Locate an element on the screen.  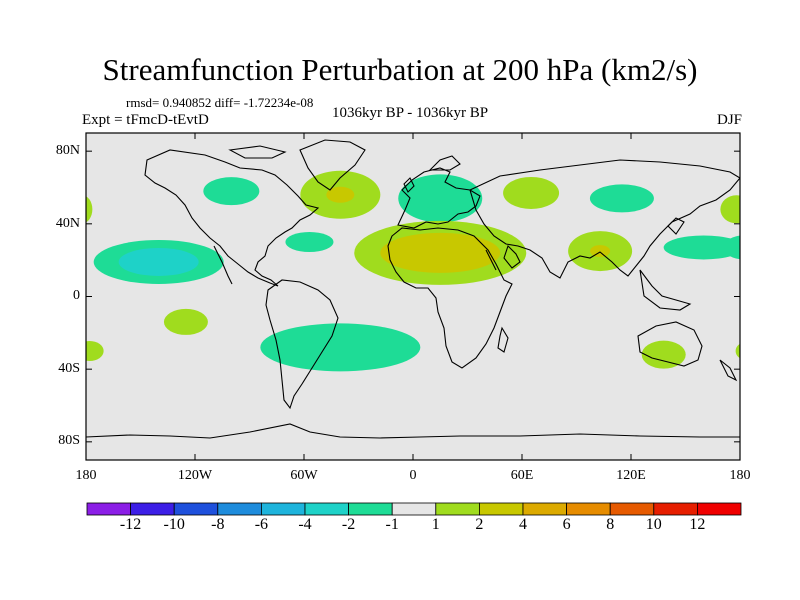
lat-label-40n: 40N is located at coordinates (67, 223).